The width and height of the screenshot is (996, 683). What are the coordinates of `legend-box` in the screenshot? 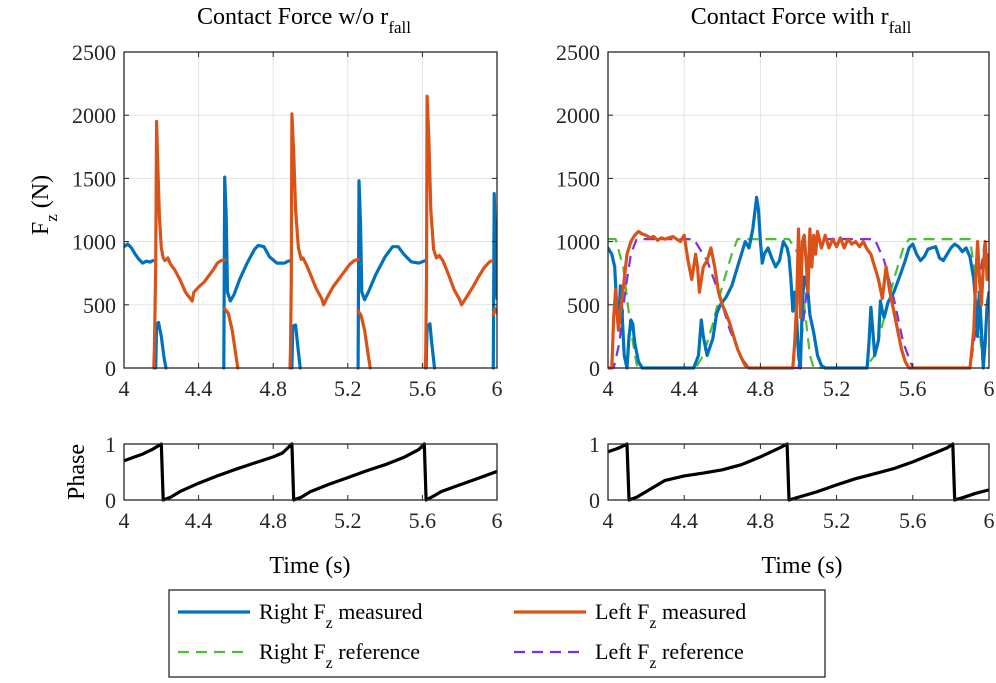 It's located at (497, 633).